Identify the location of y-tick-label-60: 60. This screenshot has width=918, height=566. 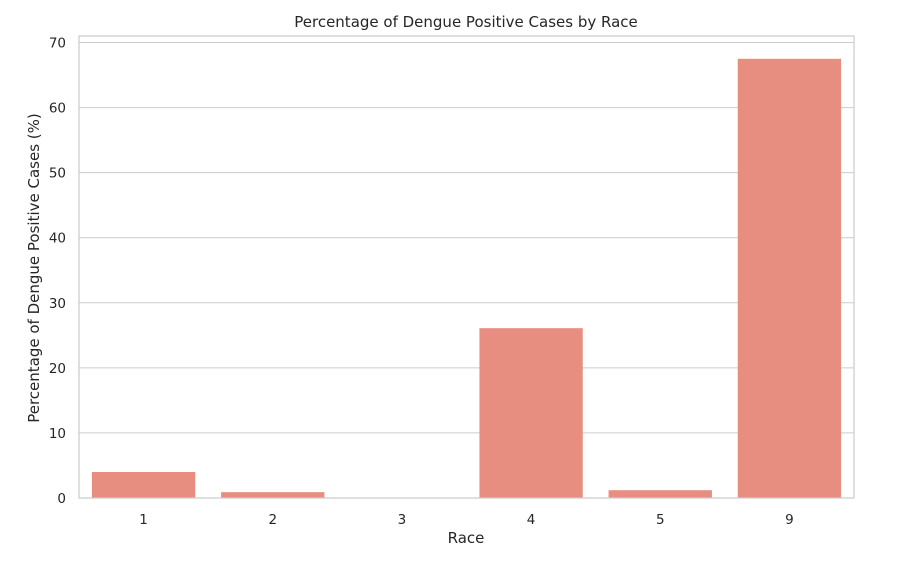
(57, 109).